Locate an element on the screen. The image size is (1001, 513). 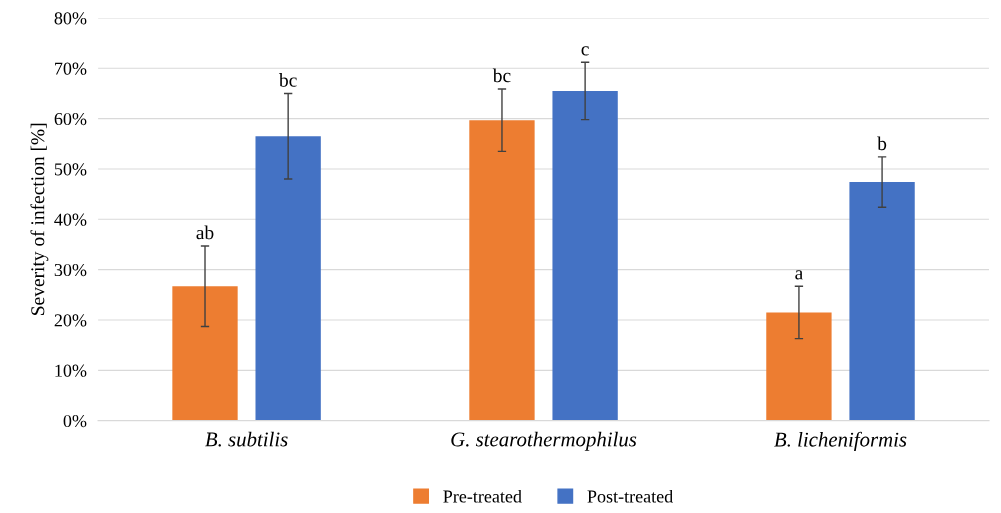
x-tick-label: B. licheniformis is located at coordinates (840, 441).